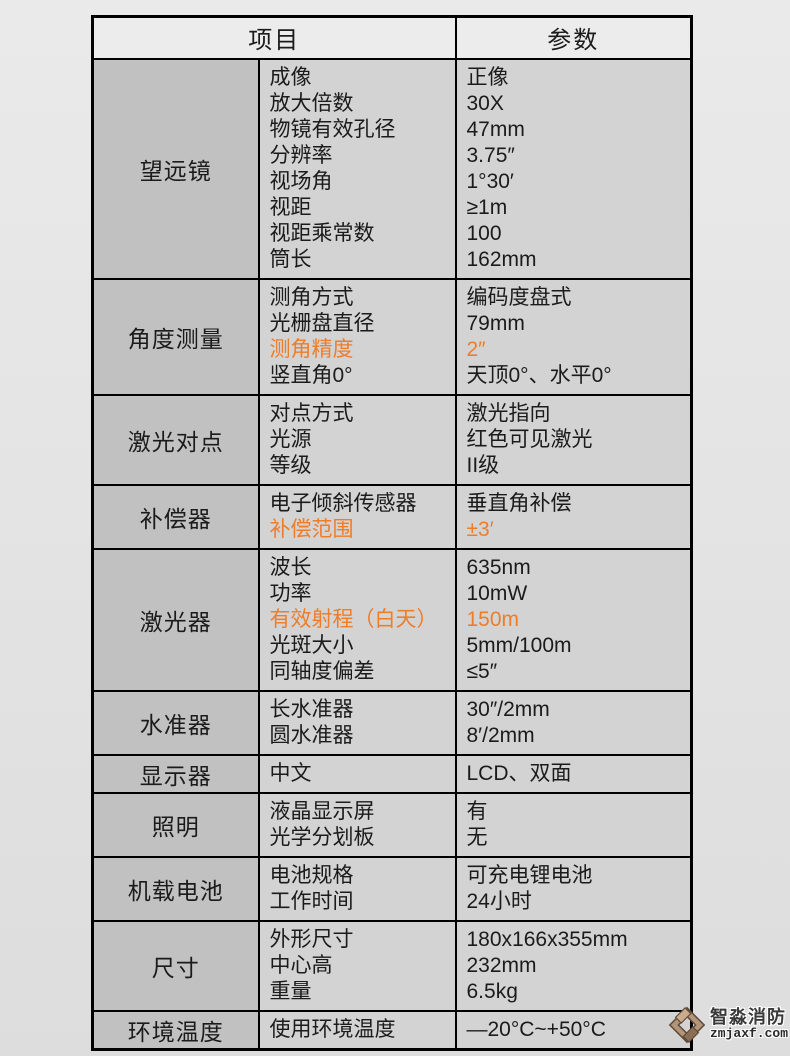 The height and width of the screenshot is (1056, 790). What do you see at coordinates (480, 529) in the screenshot?
I see `spec-value: ±3′` at bounding box center [480, 529].